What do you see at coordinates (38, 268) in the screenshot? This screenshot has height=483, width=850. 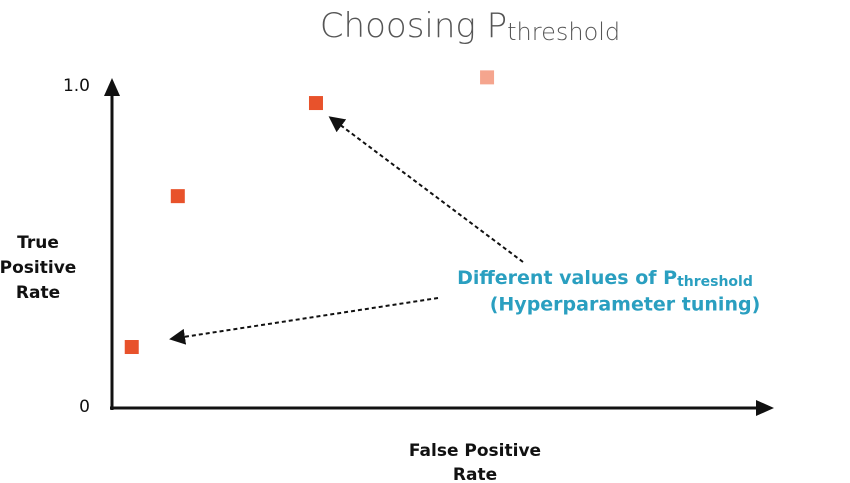 I see `y-axis-label: Positive` at bounding box center [38, 268].